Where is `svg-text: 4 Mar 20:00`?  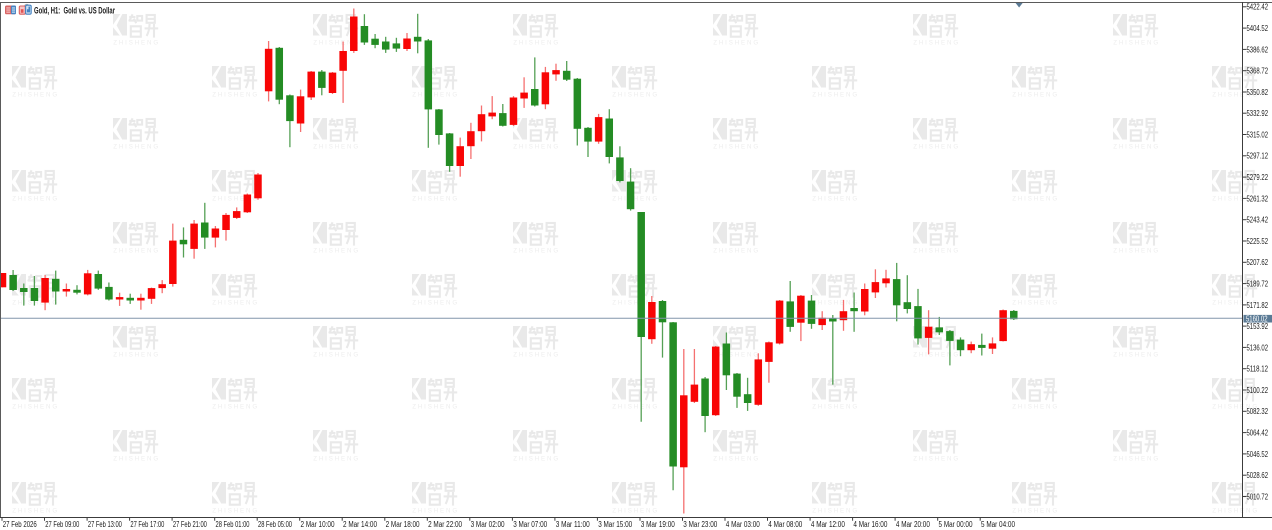
svg-text: 4 Mar 20:00 is located at coordinates (913, 524).